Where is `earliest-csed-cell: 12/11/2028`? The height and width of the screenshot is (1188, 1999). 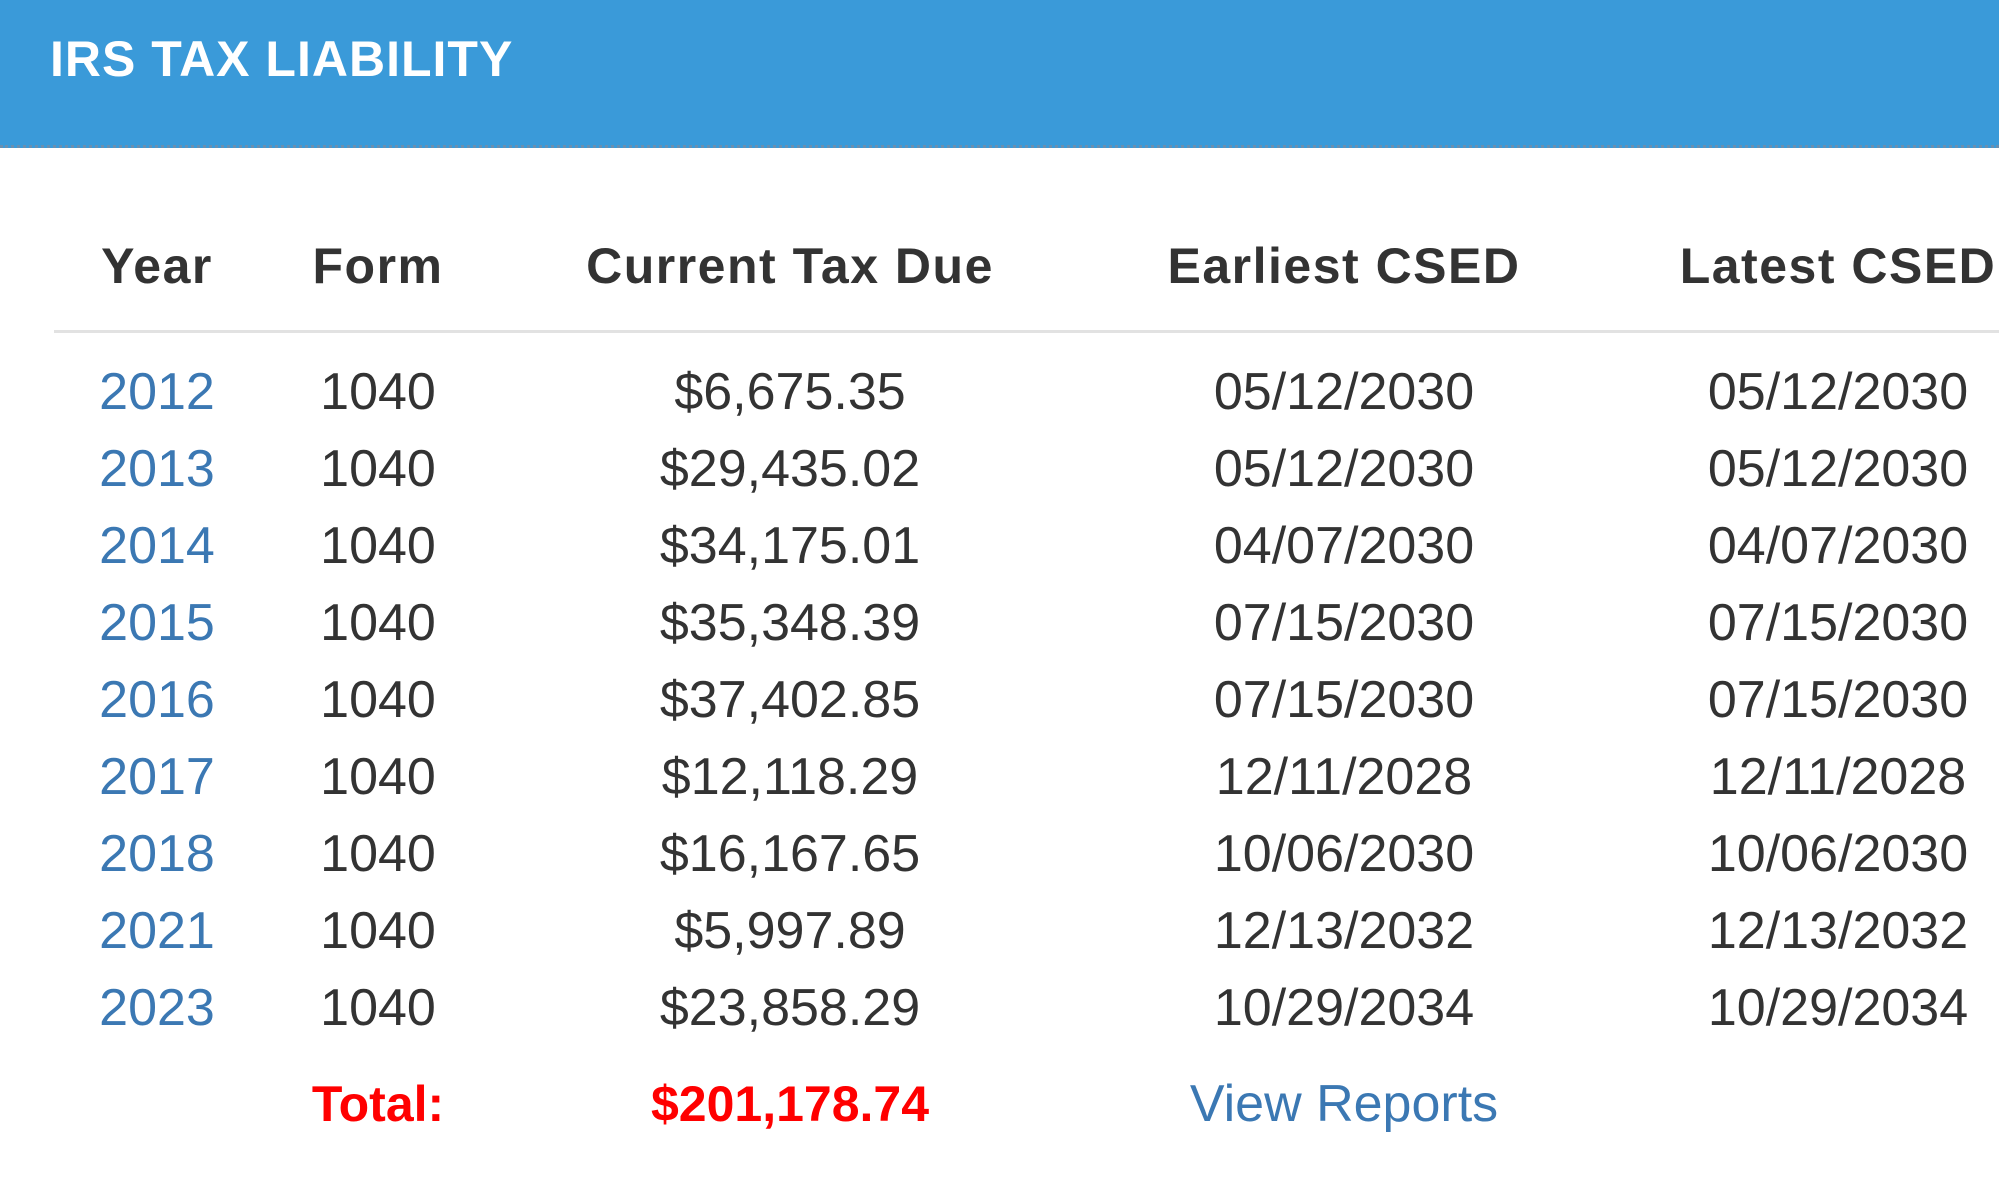
earliest-csed-cell: 12/11/2028 is located at coordinates (1344, 777).